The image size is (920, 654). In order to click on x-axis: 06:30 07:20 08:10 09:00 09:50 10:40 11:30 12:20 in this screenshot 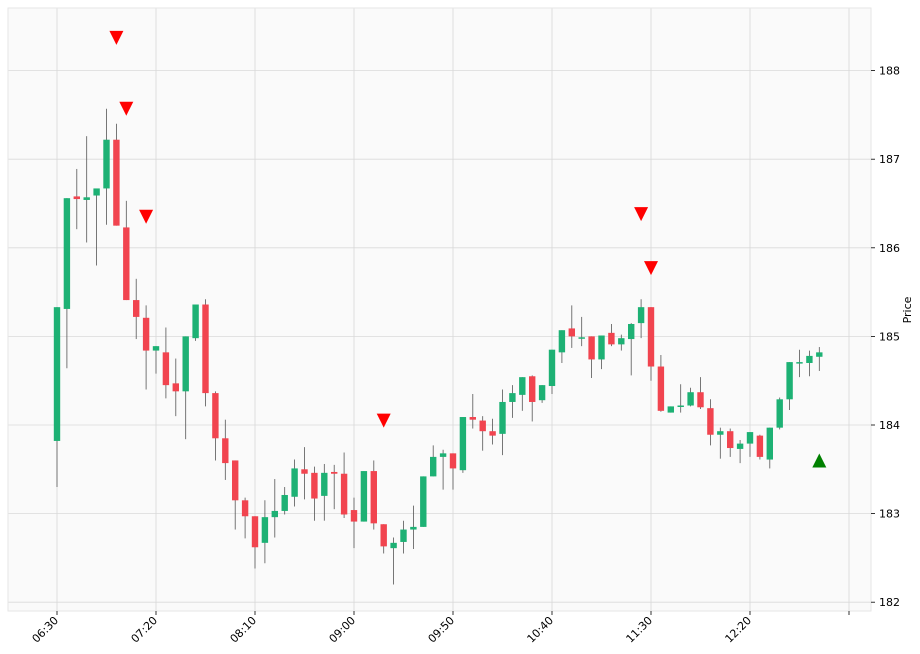, I will do `click(439, 628)`.